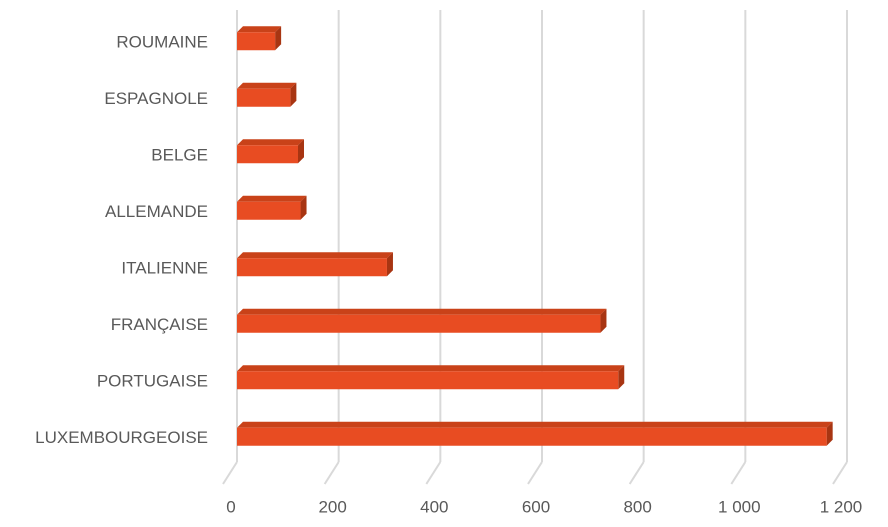  I want to click on bar-italienne, so click(315, 264).